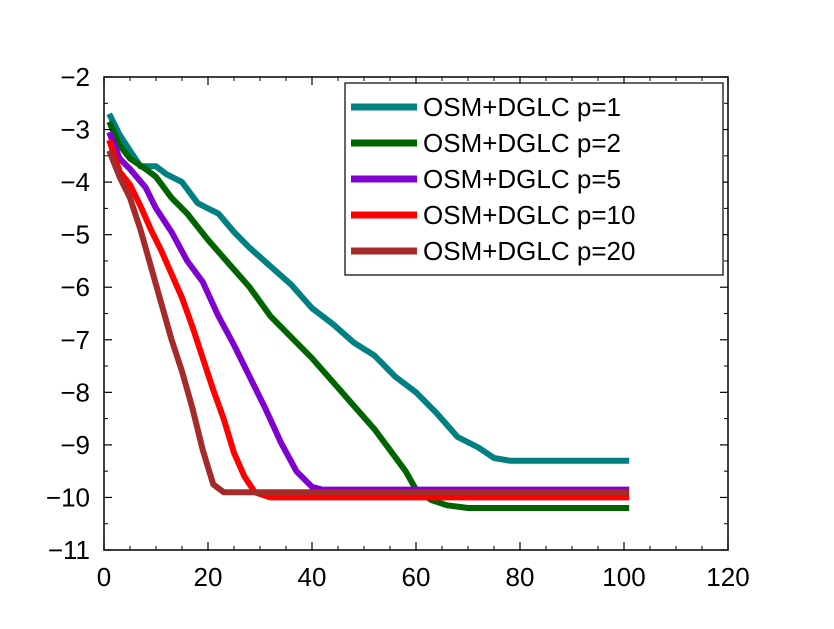 Image resolution: width=834 pixels, height=629 pixels. I want to click on y-tick-label: −8, so click(75, 392).